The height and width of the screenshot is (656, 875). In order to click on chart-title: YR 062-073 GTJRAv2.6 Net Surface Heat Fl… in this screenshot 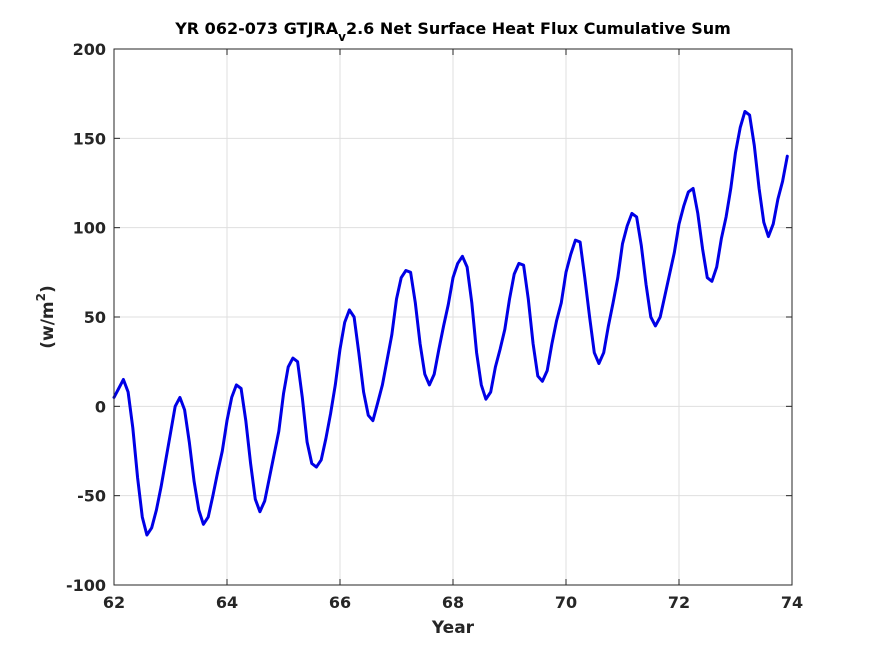, I will do `click(452, 31)`.